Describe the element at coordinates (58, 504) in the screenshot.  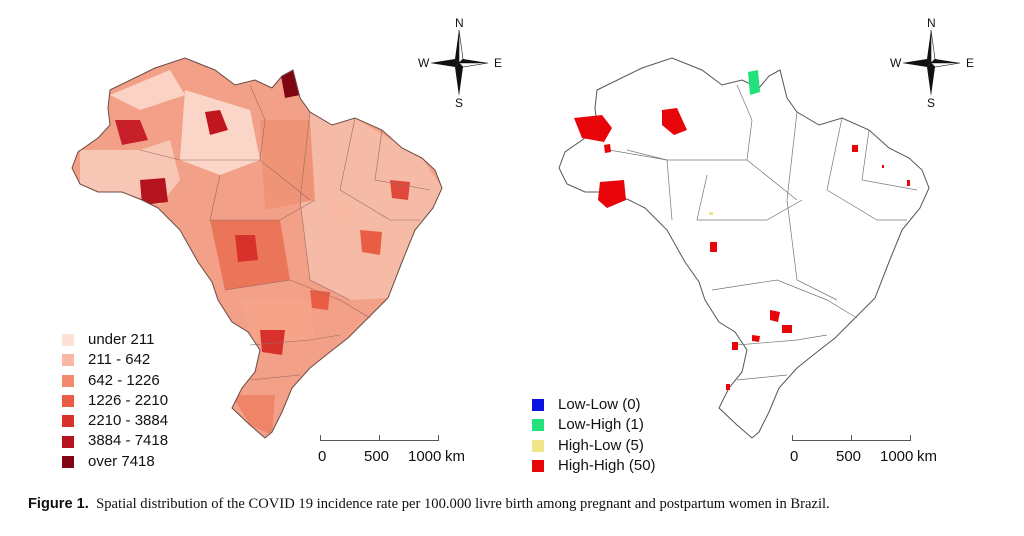
I see `figure-label: Figure 1.` at that location.